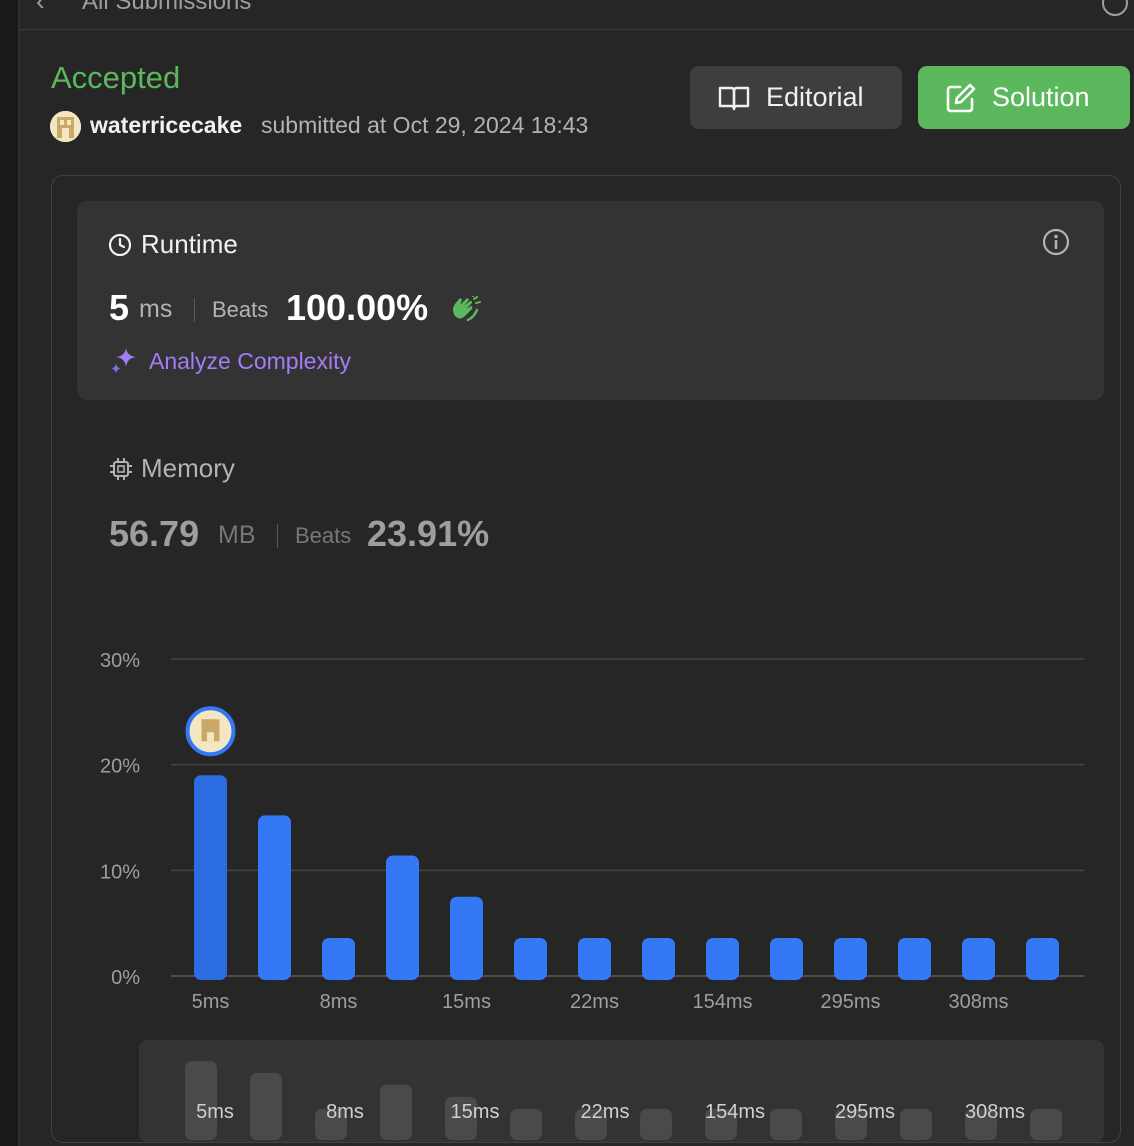 The image size is (1134, 1146). Describe the element at coordinates (9, 573) in the screenshot. I see `left-edge` at that location.